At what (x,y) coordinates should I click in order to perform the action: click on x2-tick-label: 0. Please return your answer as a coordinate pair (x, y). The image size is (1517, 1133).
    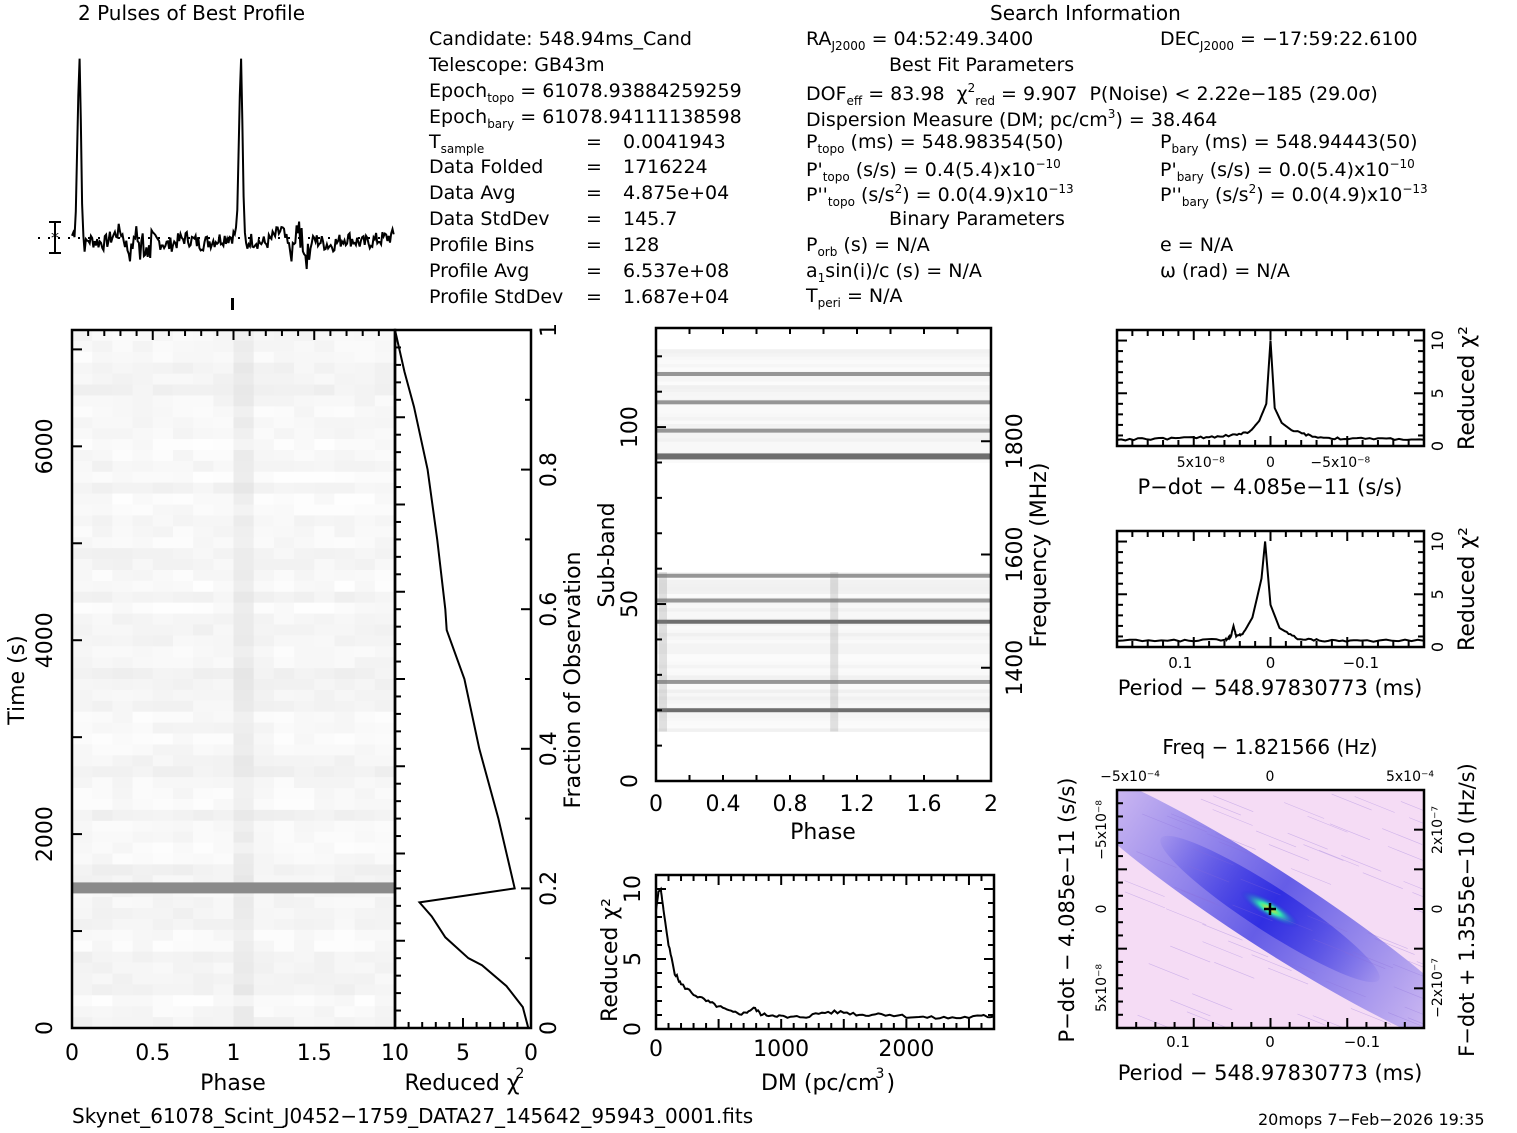
    Looking at the image, I should click on (1270, 777).